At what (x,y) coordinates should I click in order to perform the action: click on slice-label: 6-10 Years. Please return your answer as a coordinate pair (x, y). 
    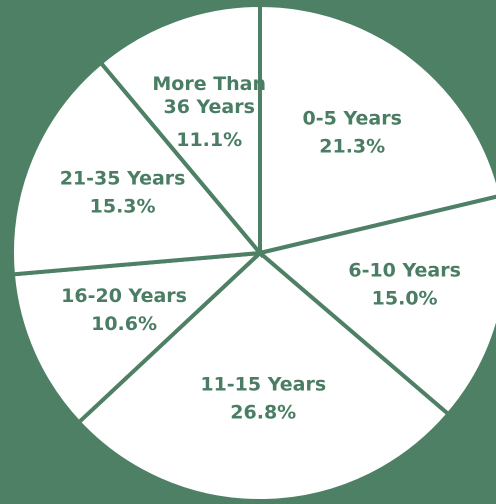
    Looking at the image, I should click on (404, 270).